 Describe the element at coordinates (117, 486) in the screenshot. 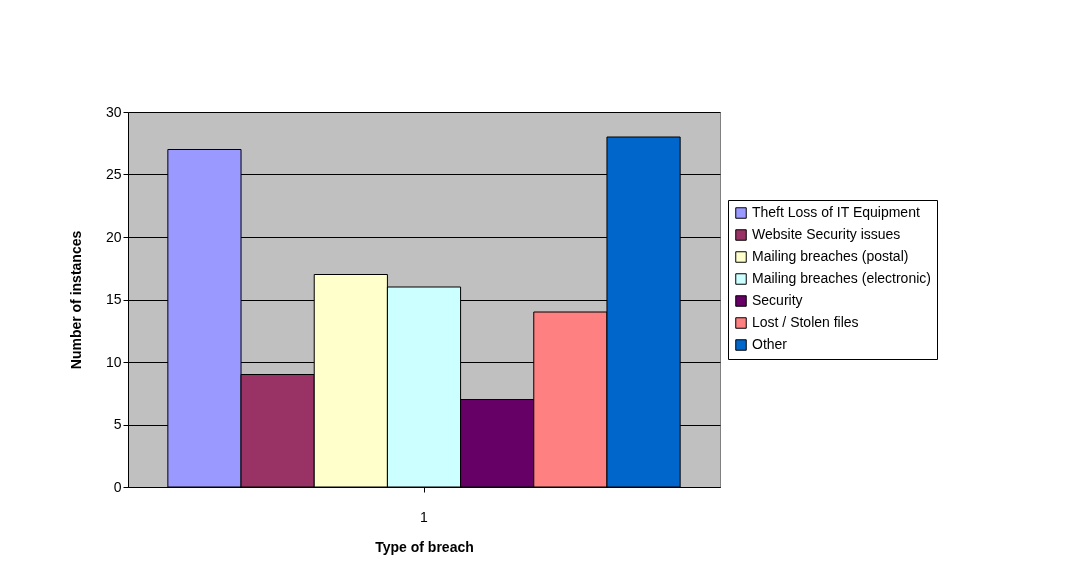

I see `y-tick-label: 0` at that location.